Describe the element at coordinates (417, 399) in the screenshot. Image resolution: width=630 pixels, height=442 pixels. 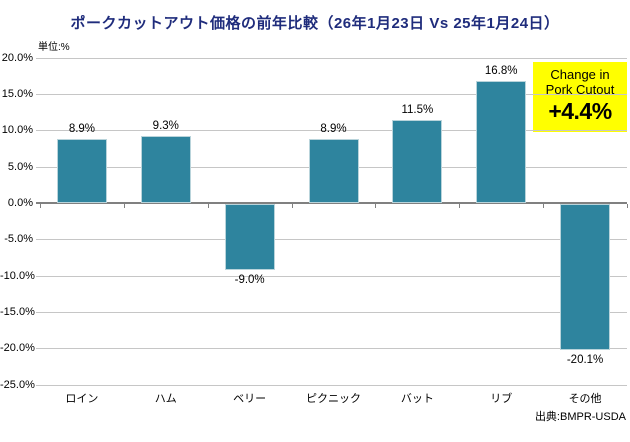
I see `x-axis-category-label: バット` at that location.